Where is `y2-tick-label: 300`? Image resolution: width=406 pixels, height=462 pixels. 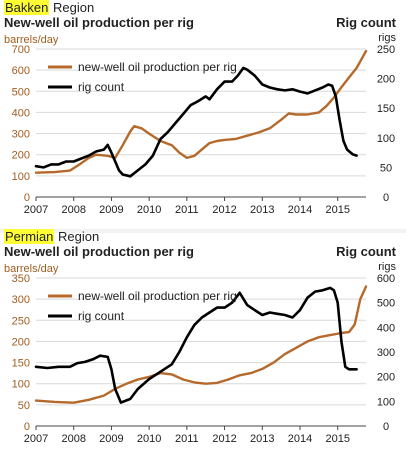 y2-tick-label: 300 is located at coordinates (386, 353).